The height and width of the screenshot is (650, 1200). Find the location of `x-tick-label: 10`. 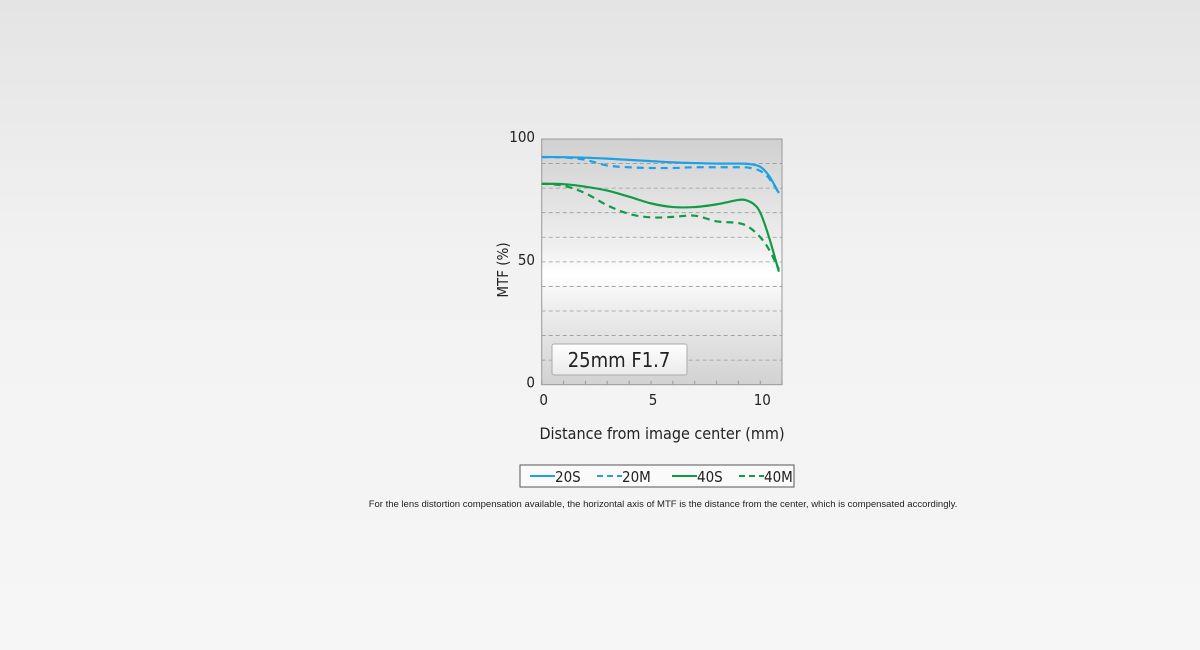

x-tick-label: 10 is located at coordinates (762, 400).